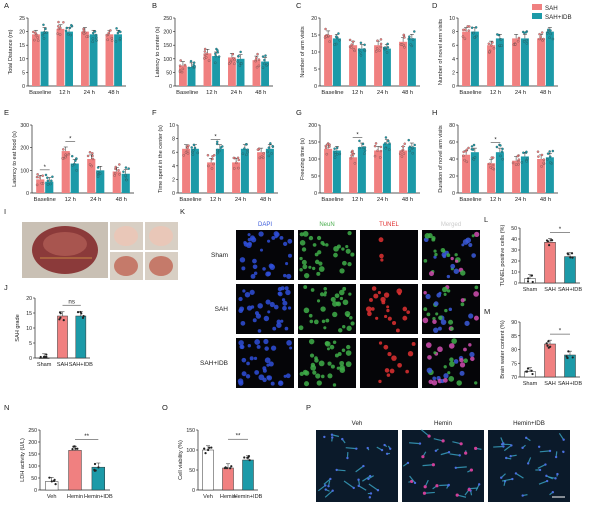 The image size is (600, 523). I want to click on y-tick-label: 4, so click(173, 167).